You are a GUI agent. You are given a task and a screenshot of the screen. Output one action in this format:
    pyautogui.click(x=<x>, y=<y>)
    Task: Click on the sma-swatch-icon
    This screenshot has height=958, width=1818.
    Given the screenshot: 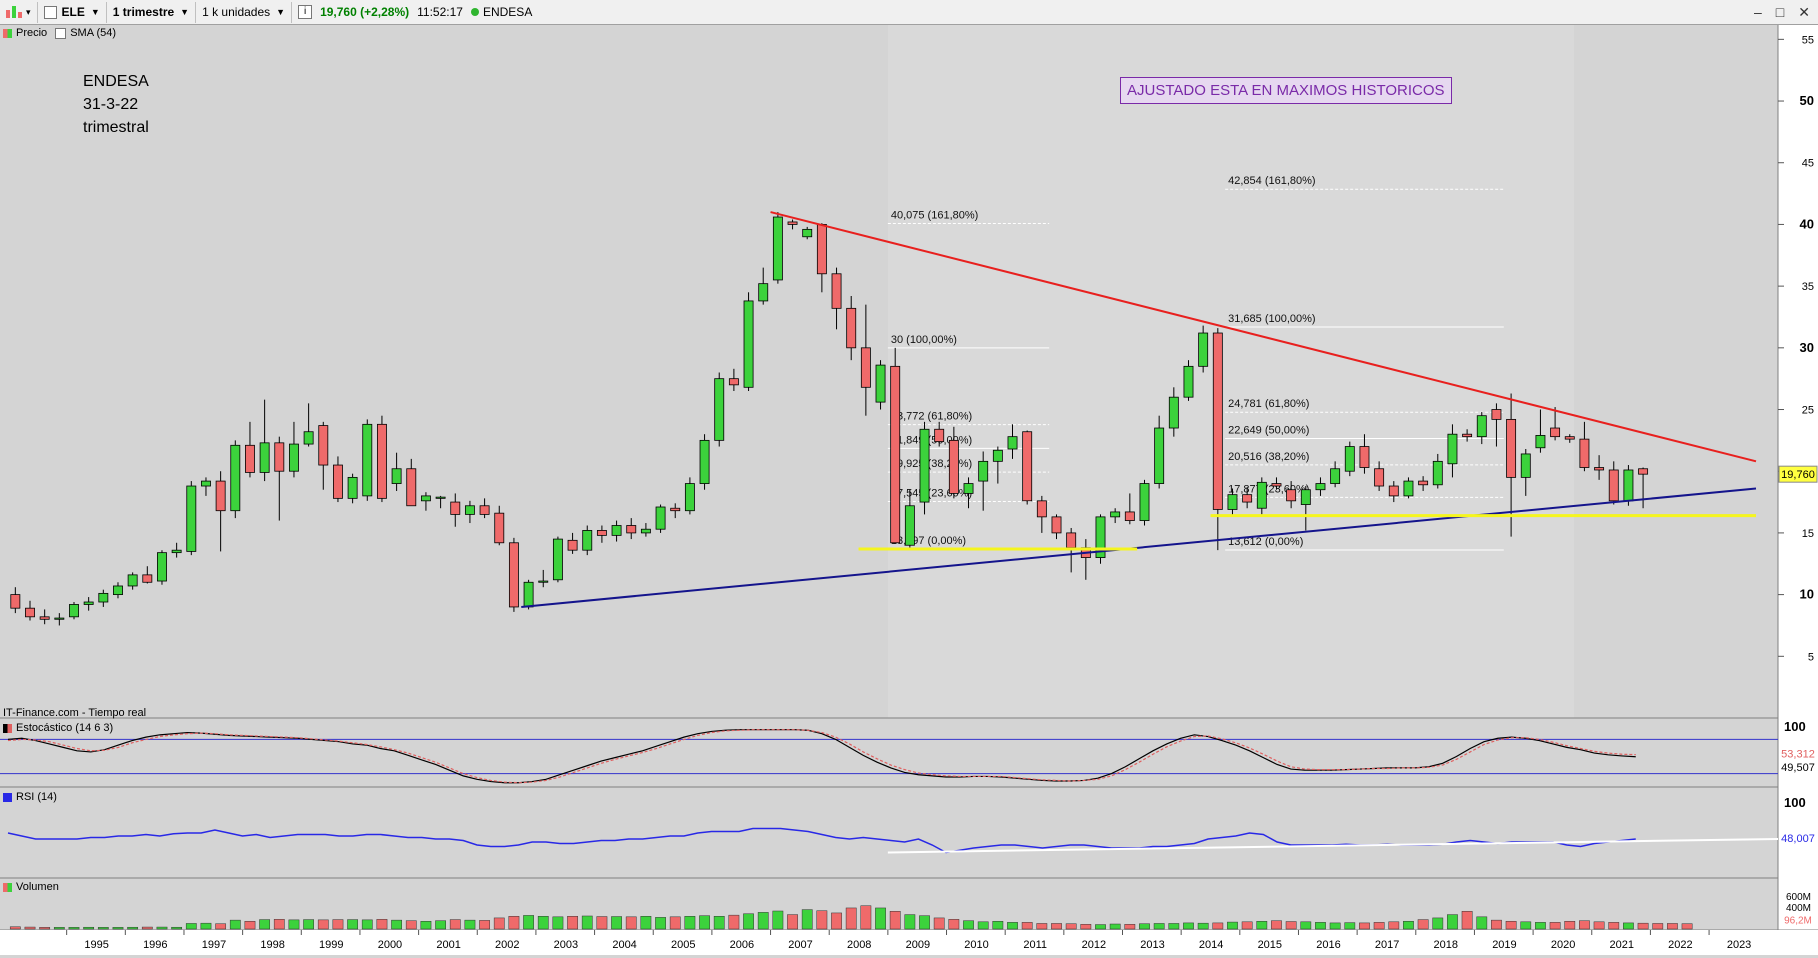 What is the action you would take?
    pyautogui.click(x=61, y=33)
    